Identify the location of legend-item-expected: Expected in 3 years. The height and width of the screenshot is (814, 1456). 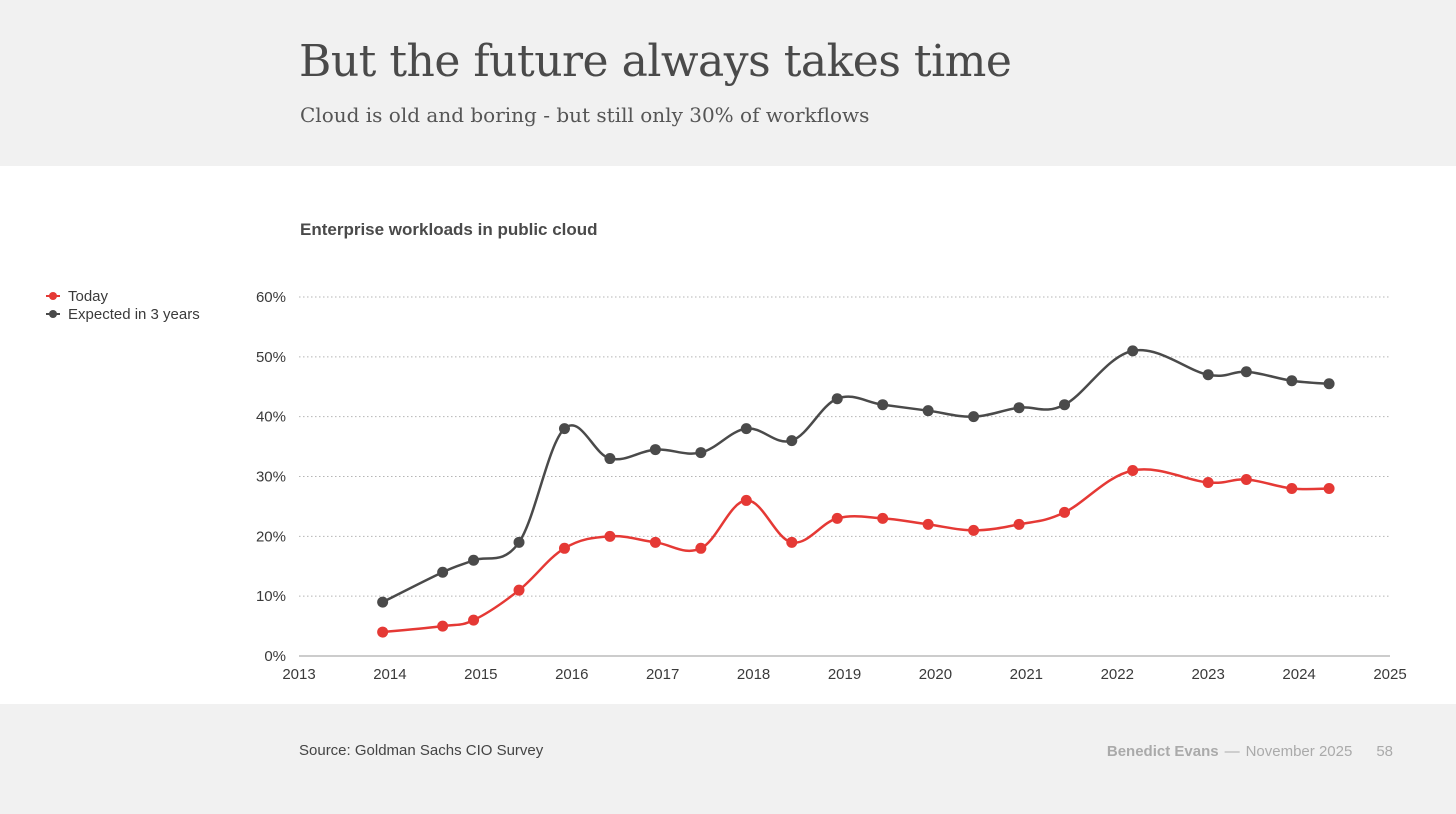
(123, 314).